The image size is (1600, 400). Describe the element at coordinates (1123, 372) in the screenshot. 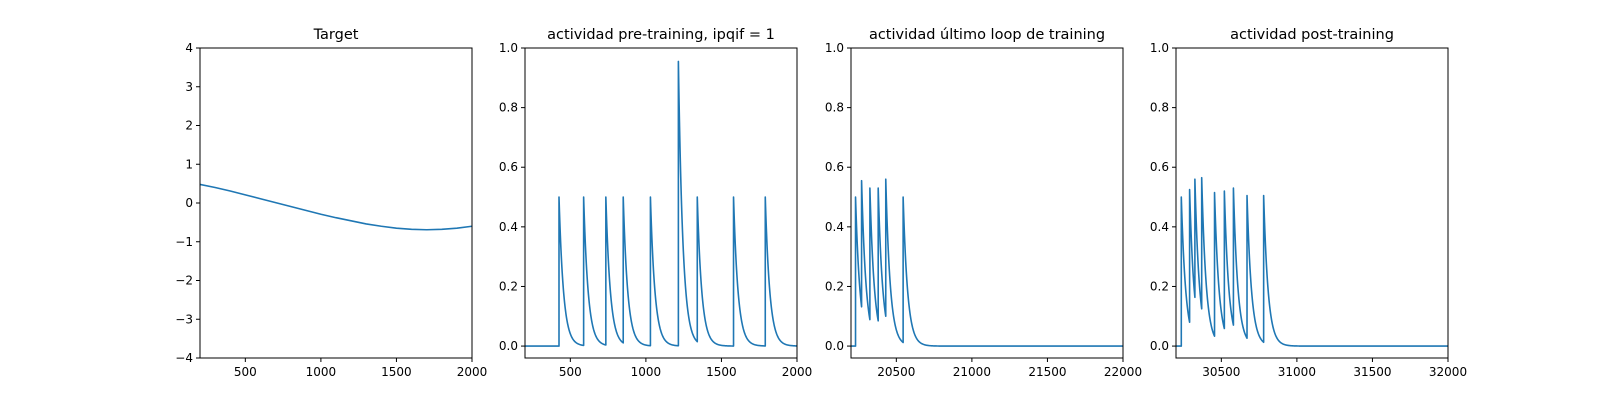

I see `x-tick-label: 22000` at that location.